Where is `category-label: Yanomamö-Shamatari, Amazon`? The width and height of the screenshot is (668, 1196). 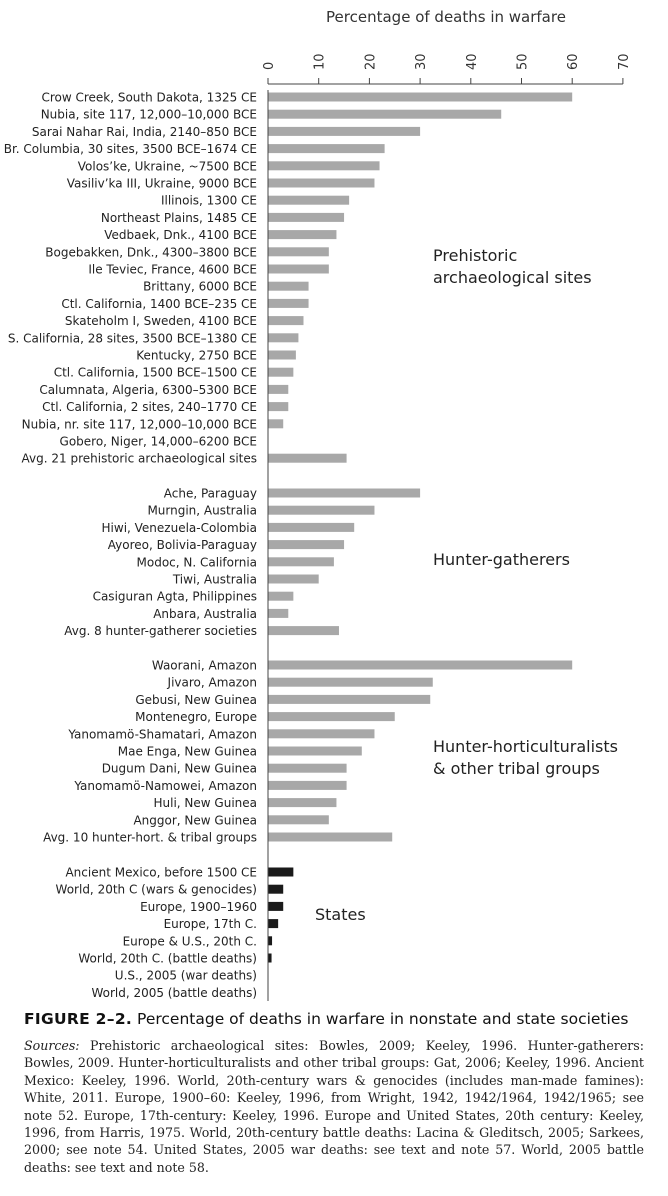 category-label: Yanomamö-Shamatari, Amazon is located at coordinates (162, 734).